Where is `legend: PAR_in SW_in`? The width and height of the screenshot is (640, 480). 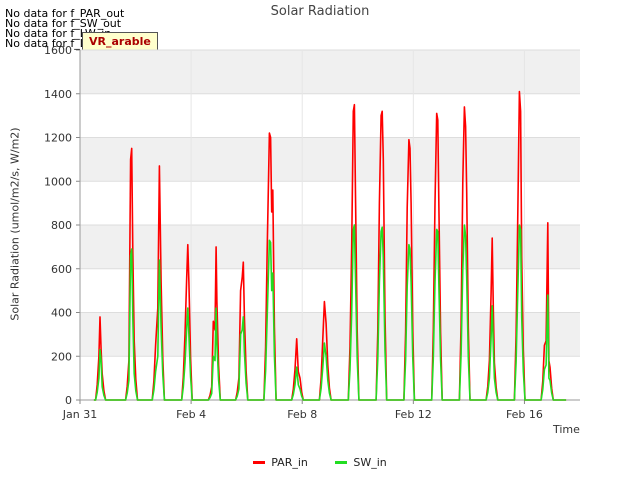 legend: PAR_in SW_in is located at coordinates (320, 461).